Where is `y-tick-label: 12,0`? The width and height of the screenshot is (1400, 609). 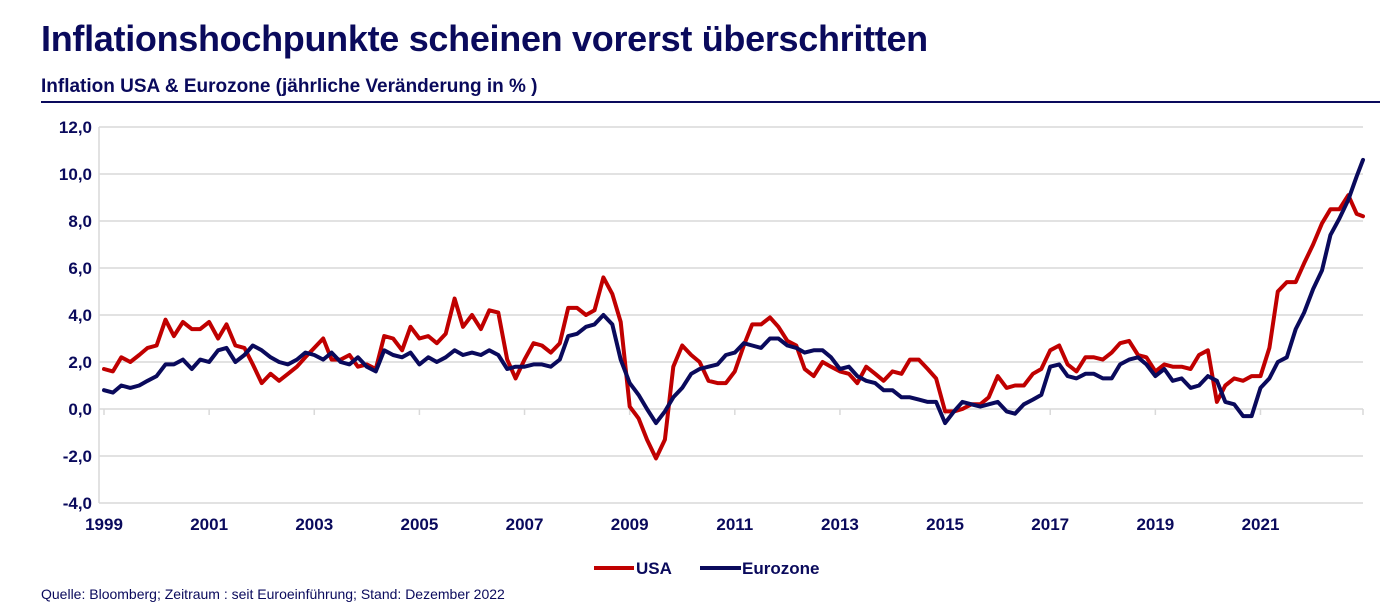 y-tick-label: 12,0 is located at coordinates (75, 127).